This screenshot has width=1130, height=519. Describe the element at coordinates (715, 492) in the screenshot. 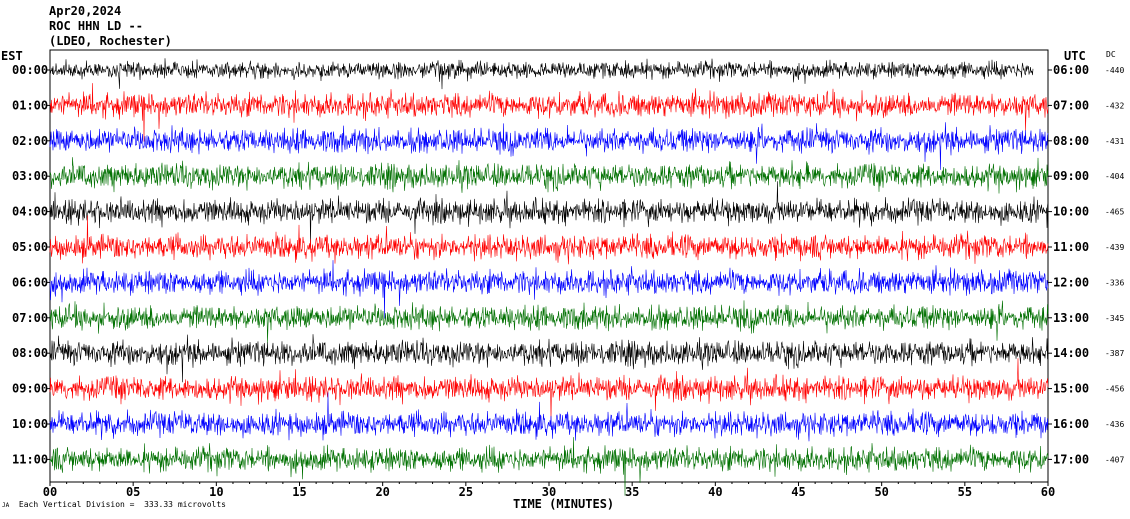

I see `x-tick-label: 40` at that location.